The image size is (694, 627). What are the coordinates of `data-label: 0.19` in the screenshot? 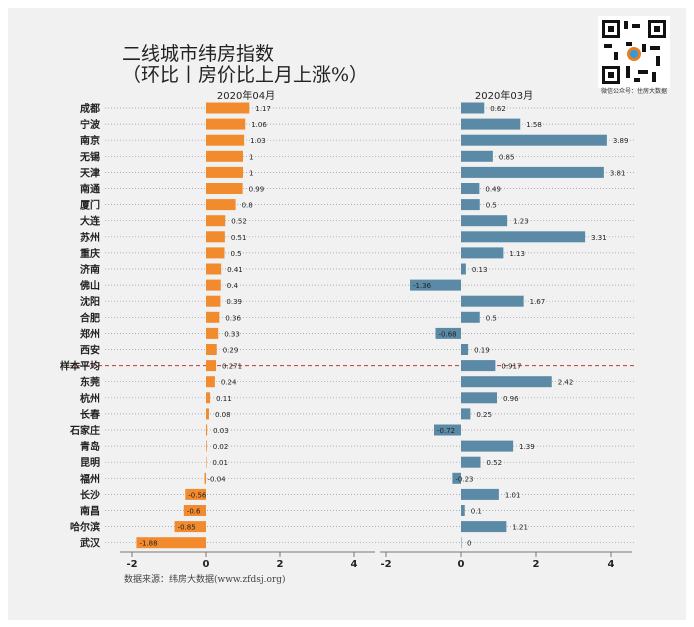 It's located at (482, 351).